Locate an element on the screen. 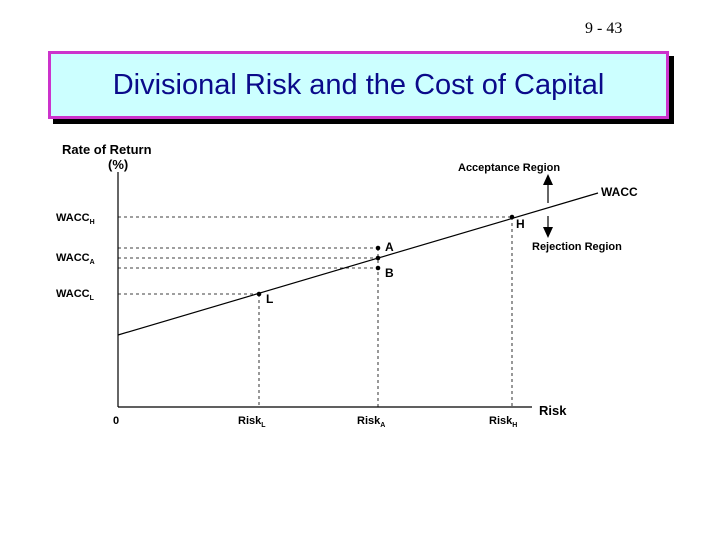 The width and height of the screenshot is (720, 540). x-label-risk-a: RiskA is located at coordinates (371, 422).